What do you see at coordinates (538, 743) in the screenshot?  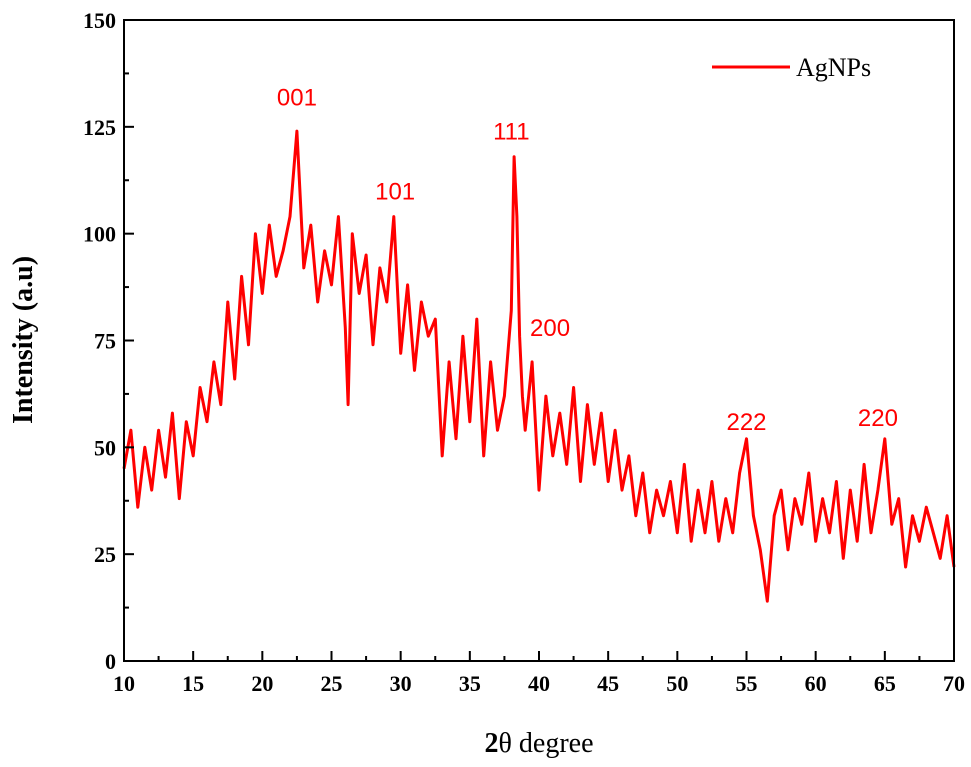 I see `x-axis-title: 2θ degree` at bounding box center [538, 743].